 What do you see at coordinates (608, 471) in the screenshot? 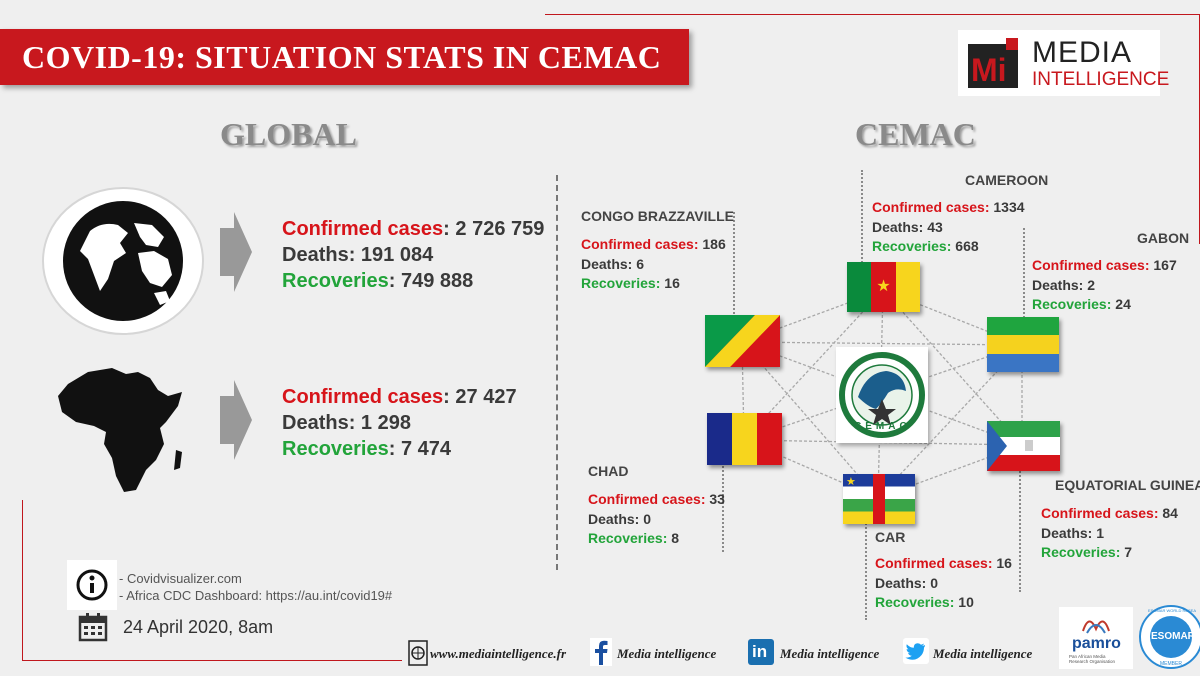
I see `country-name: CHAD` at bounding box center [608, 471].